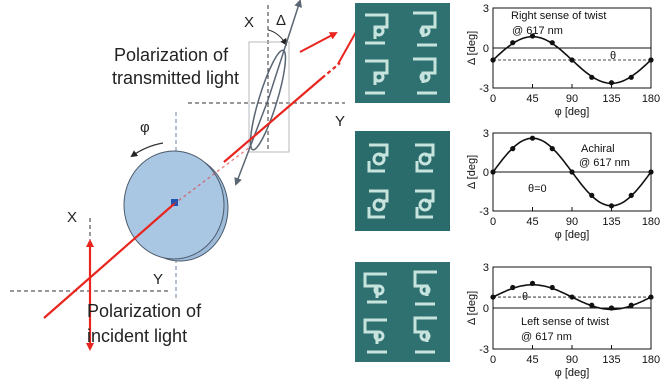  Describe the element at coordinates (249, 22) in the screenshot. I see `x-label-transmitted: X` at that location.